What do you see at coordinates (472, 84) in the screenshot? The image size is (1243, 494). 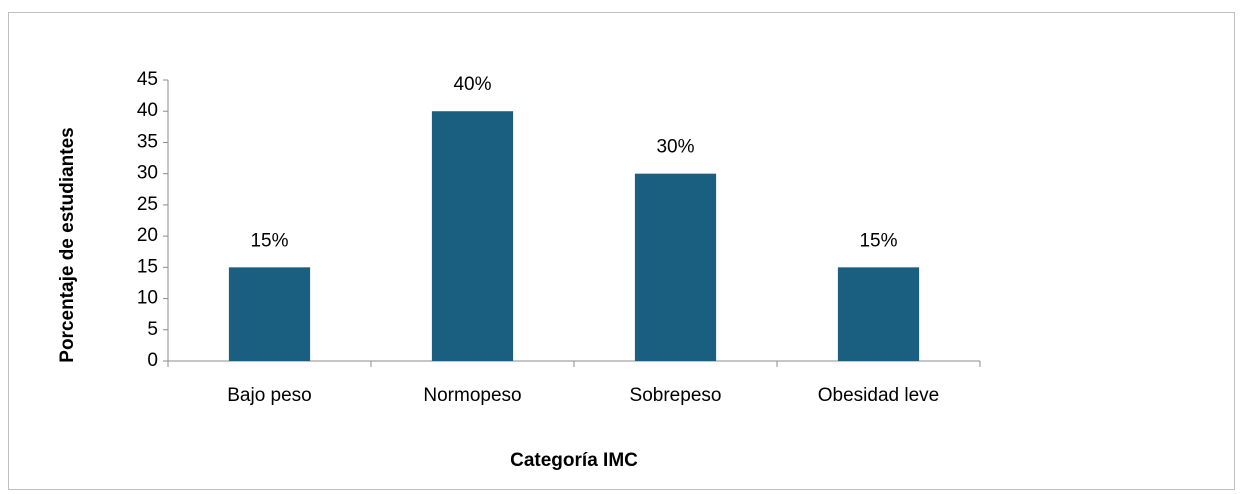 I see `data-label: 40%` at bounding box center [472, 84].